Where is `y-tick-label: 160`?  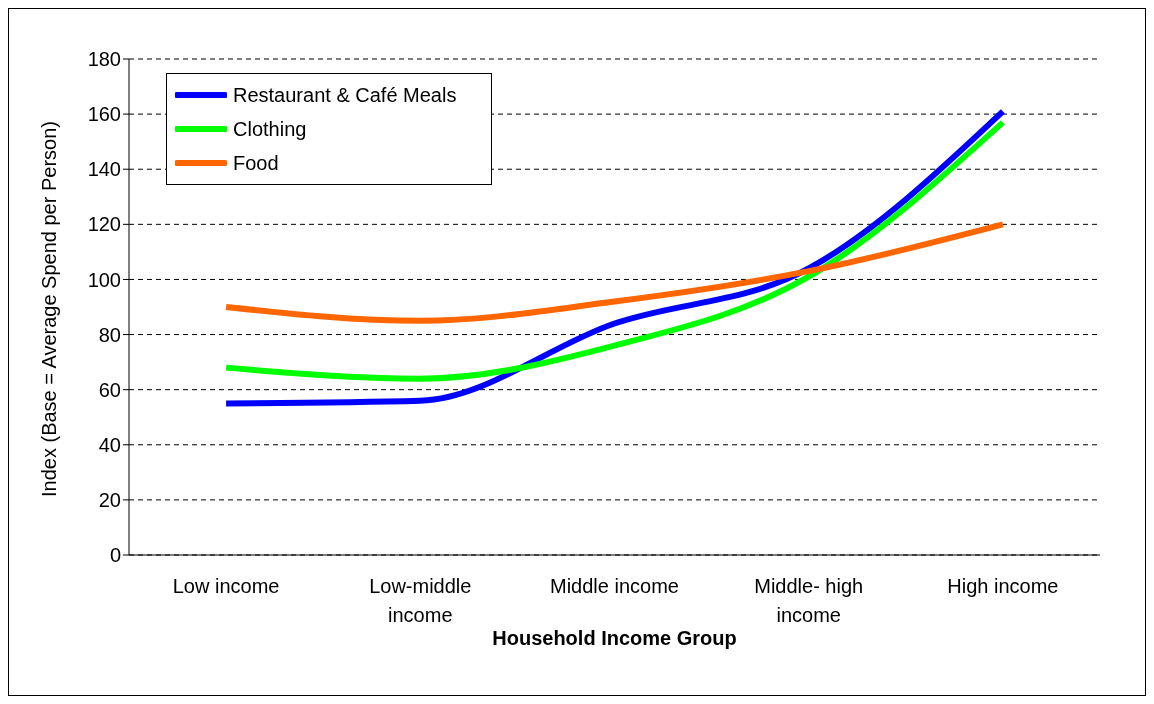
y-tick-label: 160 is located at coordinates (104, 114).